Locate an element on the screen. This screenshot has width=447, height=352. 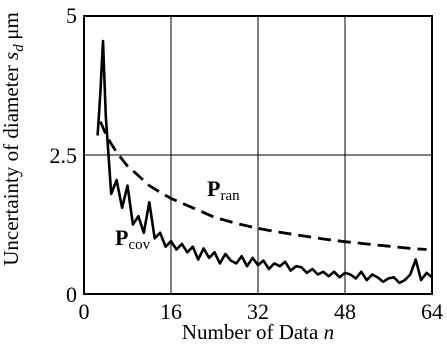
y-tick-label: 2.5 is located at coordinates (64, 155).